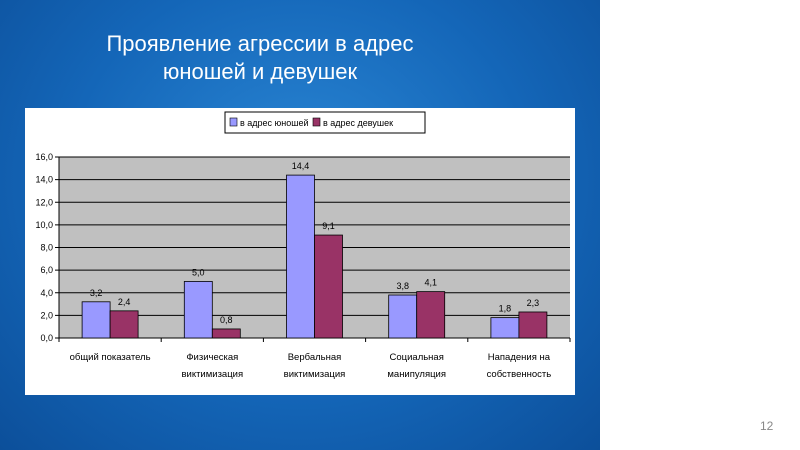 The image size is (800, 450). Describe the element at coordinates (46, 315) in the screenshot. I see `y-tick-label: 2,0` at that location.